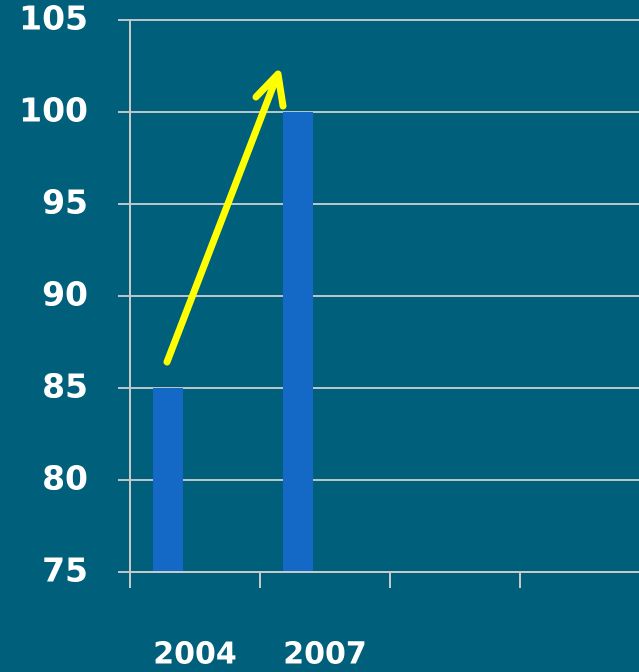 The width and height of the screenshot is (639, 672). What do you see at coordinates (65, 478) in the screenshot?
I see `y-tick-label: 80` at bounding box center [65, 478].